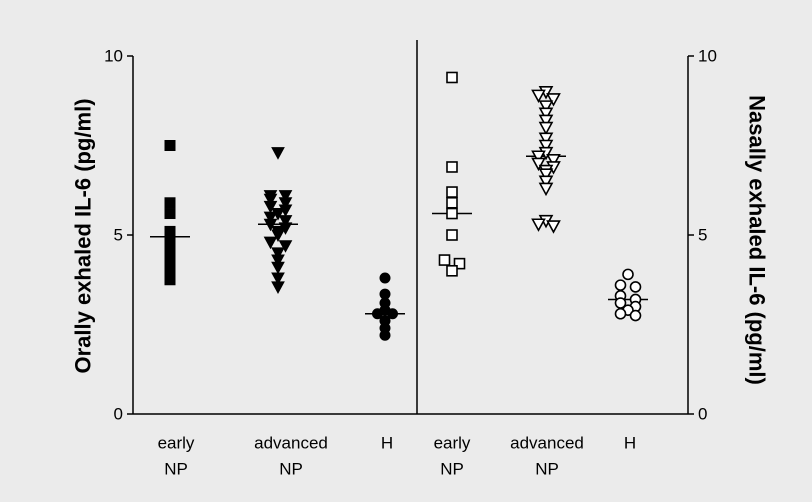  What do you see at coordinates (707, 56) in the screenshot?
I see `right-tick-label: 10` at bounding box center [707, 56].